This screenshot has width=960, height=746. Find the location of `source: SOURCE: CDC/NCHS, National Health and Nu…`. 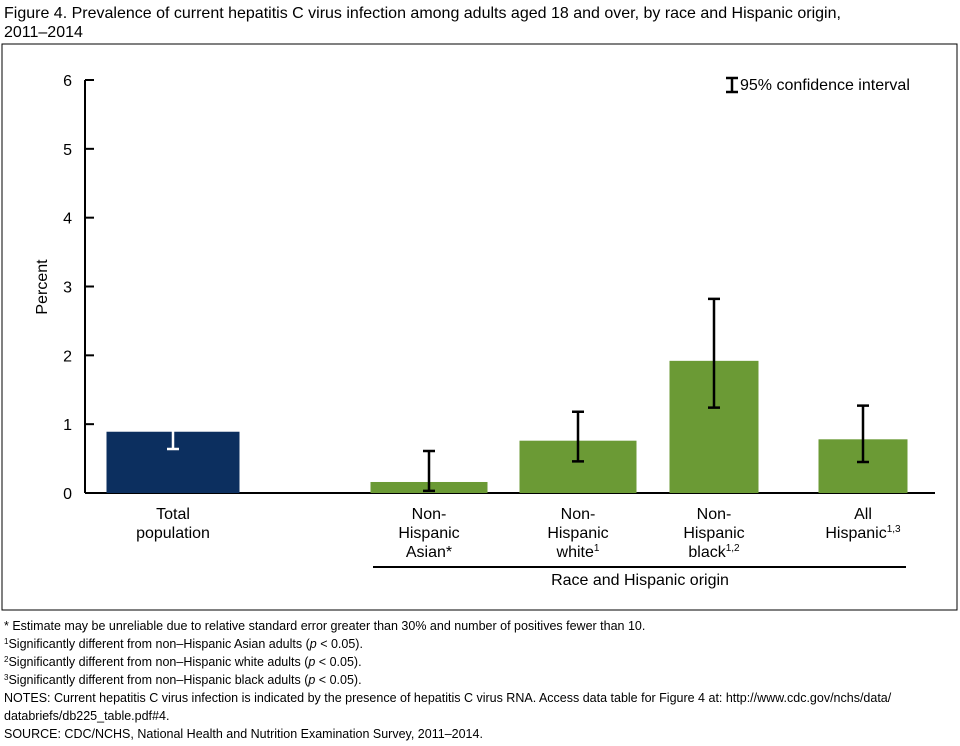

source: SOURCE: CDC/NCHS, National Health and Nu… is located at coordinates (243, 734).